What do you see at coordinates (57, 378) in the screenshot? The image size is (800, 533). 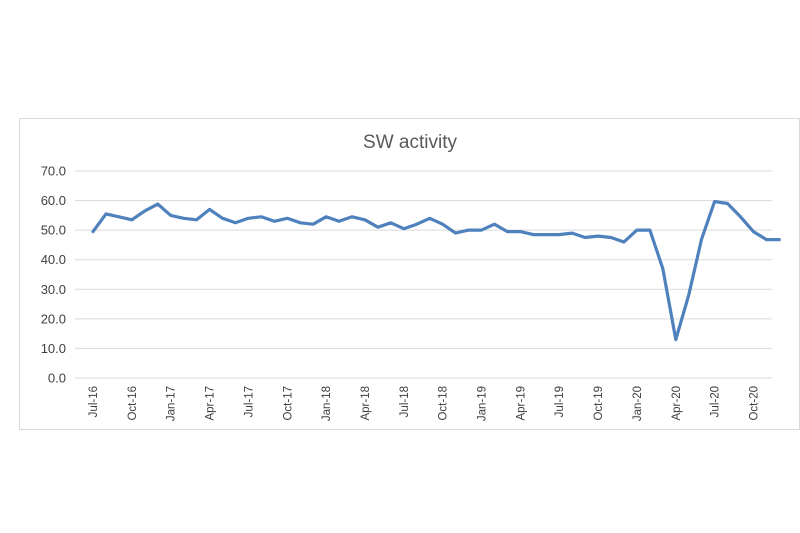 I see `y-tick-label: 0.0` at bounding box center [57, 378].